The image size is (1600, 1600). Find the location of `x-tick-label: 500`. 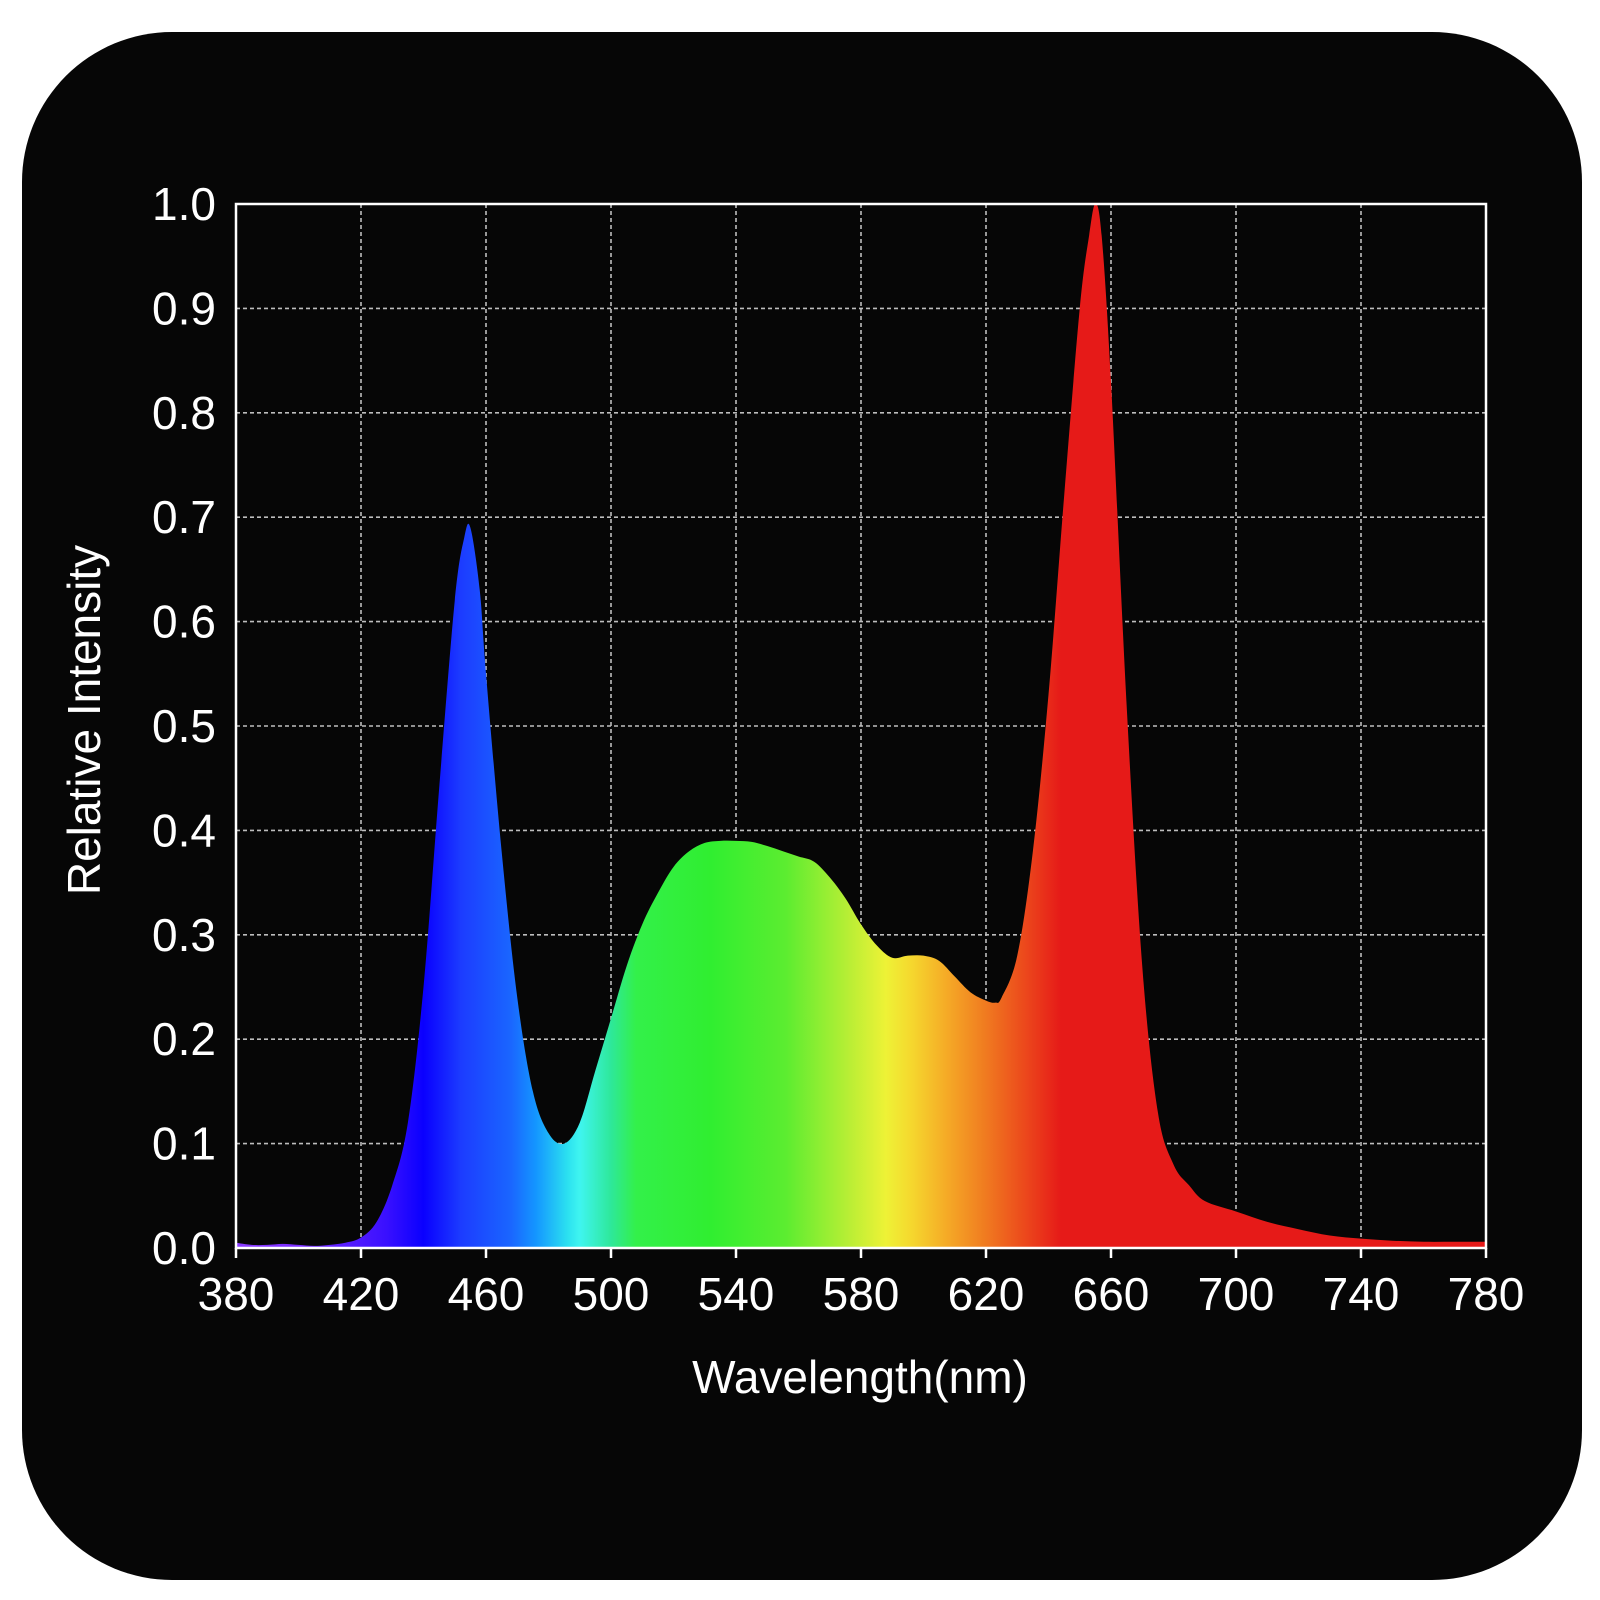

x-tick-label: 500 is located at coordinates (611, 1294).